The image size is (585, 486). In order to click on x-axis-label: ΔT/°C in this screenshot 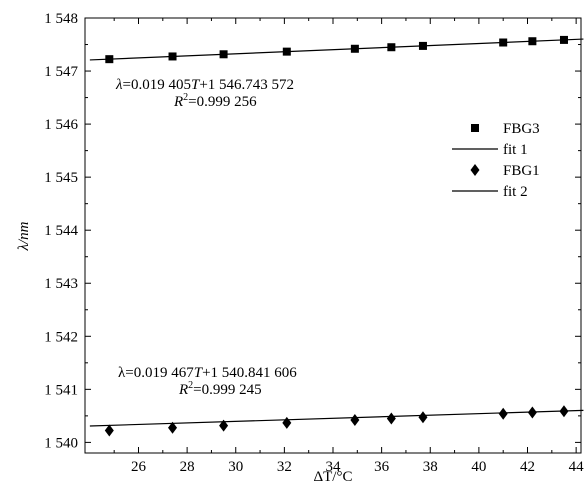, I will do `click(333, 477)`.